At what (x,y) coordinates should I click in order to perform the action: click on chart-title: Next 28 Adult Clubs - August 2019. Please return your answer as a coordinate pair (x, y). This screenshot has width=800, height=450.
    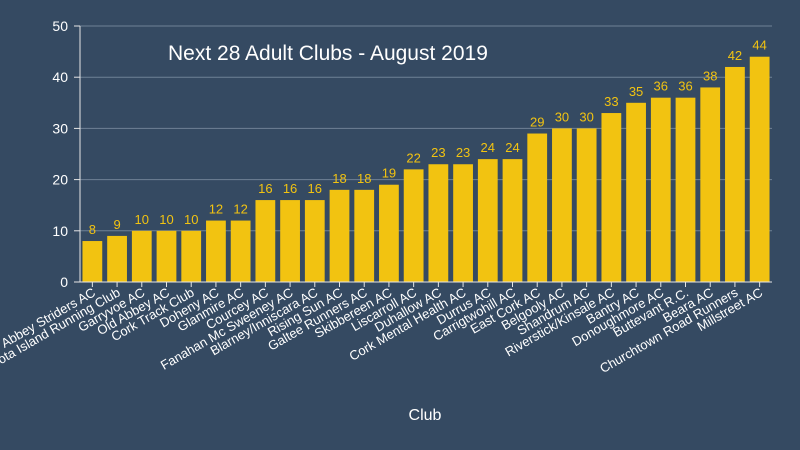
    Looking at the image, I should click on (328, 53).